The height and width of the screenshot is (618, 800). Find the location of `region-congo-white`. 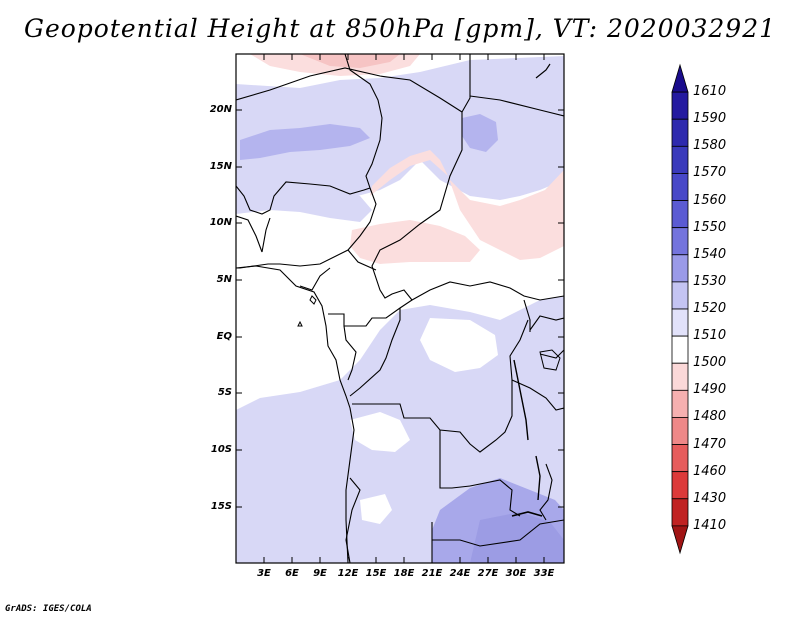

region-congo-white is located at coordinates (459, 345).